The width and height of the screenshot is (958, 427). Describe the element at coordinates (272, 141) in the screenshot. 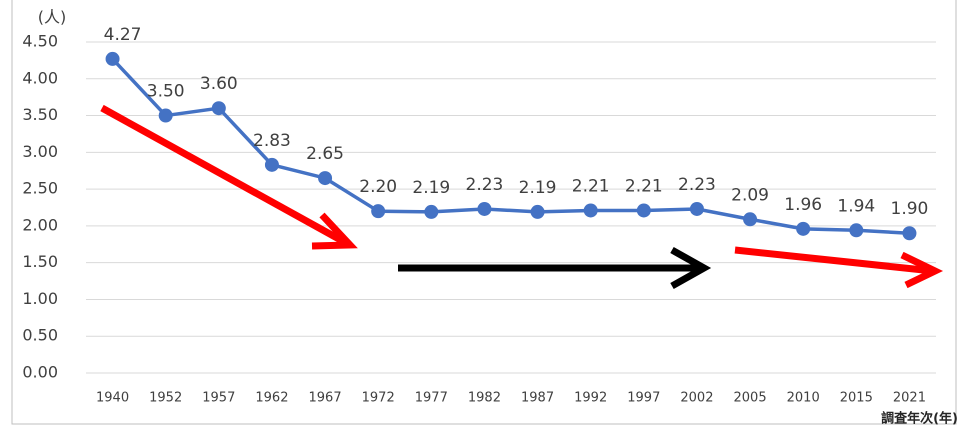

I see `data-label: 2.83` at that location.